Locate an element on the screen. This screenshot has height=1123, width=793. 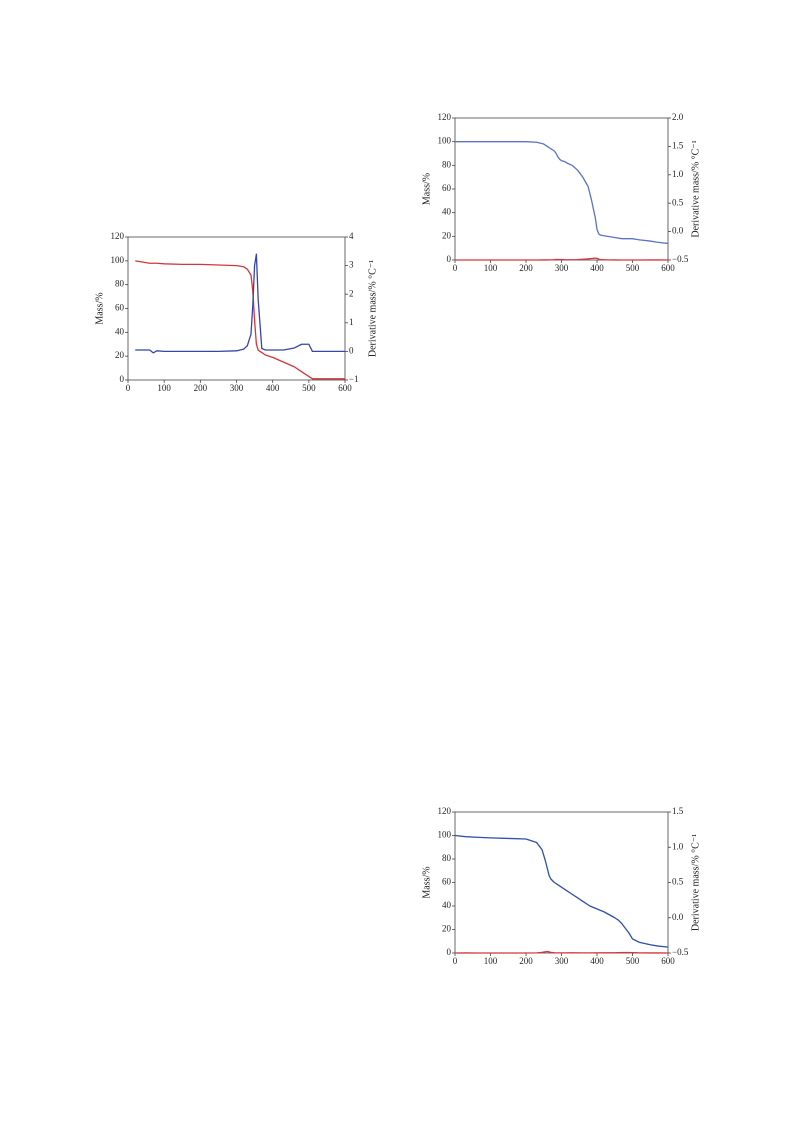
y2-tick-label: −1 is located at coordinates (354, 379).